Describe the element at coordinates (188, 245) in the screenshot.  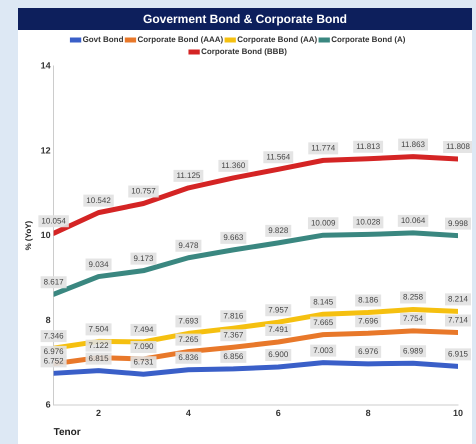
I see `data-label: 9.478` at that location.